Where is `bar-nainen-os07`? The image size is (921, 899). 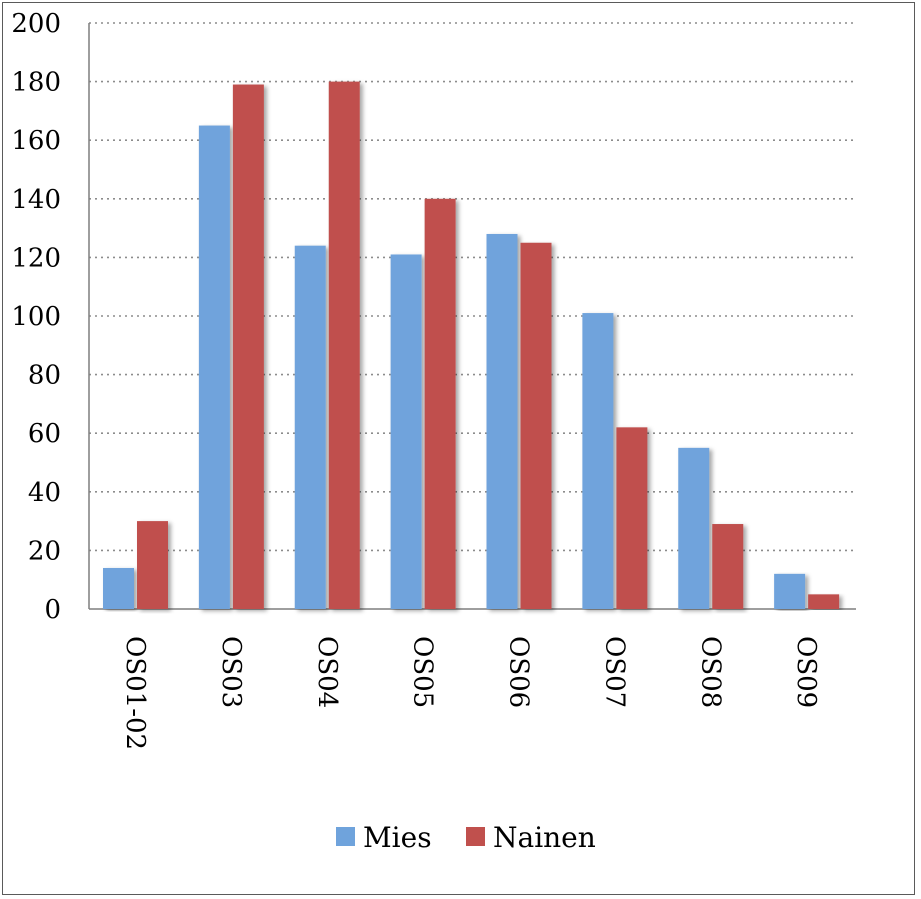 bar-nainen-os07 is located at coordinates (632, 518).